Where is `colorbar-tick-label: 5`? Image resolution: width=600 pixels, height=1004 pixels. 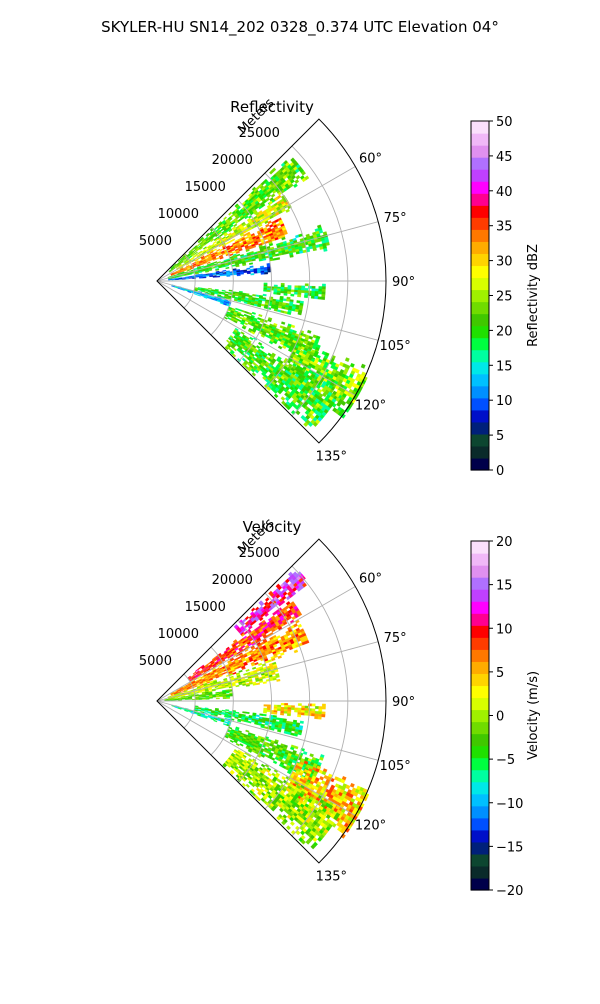 colorbar-tick-label: 5 is located at coordinates (500, 673).